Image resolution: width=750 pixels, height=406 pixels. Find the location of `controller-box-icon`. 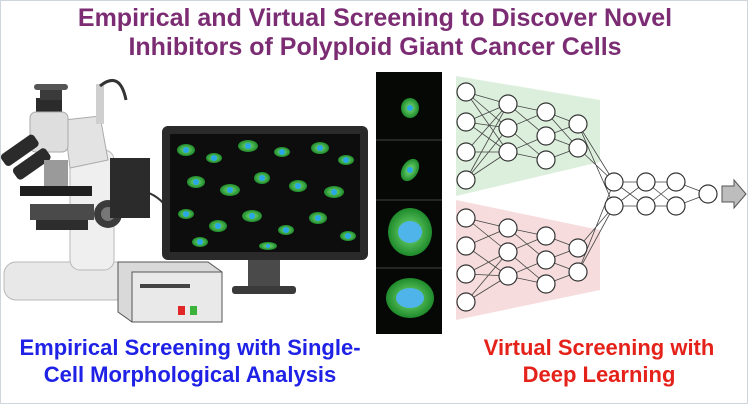

controller-box-icon is located at coordinates (170, 292).